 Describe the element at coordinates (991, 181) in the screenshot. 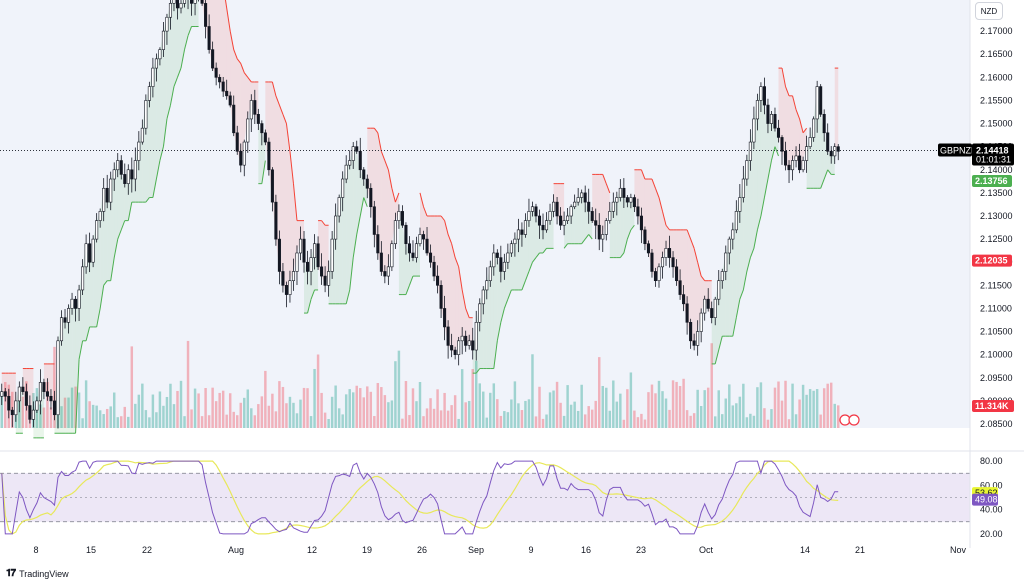

I see `supertrend-value-label: 2.13756` at that location.